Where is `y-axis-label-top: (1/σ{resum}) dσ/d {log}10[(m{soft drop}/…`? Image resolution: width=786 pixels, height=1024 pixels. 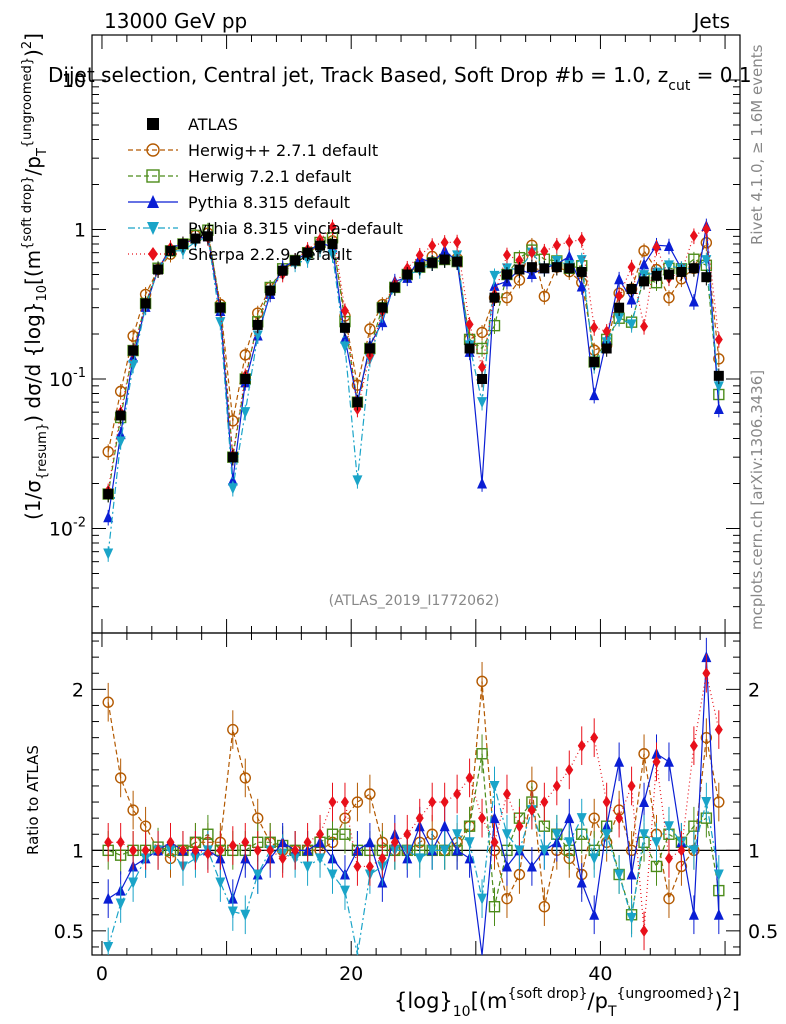 y-axis-label-top: (1/σ{resum}) dσ/d {log}10[(m{soft drop}/… is located at coordinates (35, 276).